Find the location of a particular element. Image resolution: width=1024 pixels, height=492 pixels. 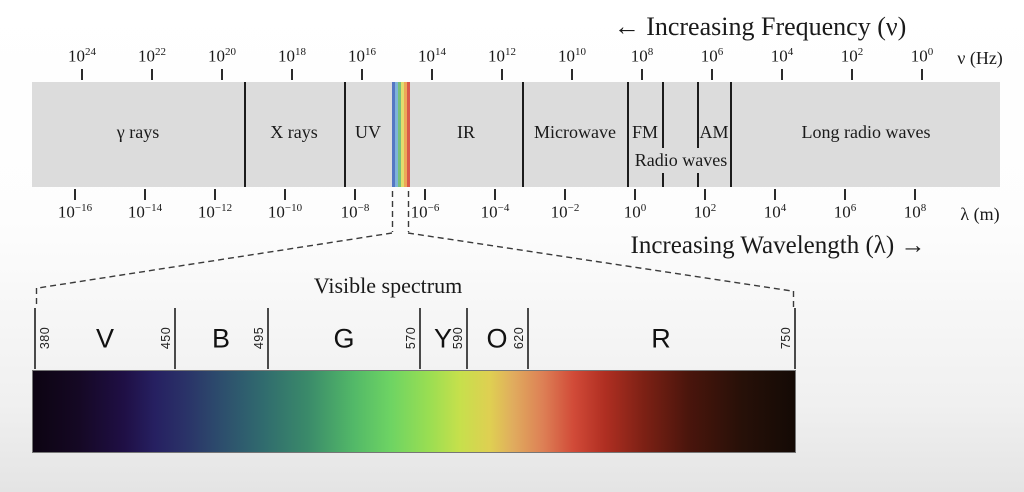

frequency-tick-label: 10¹⁶ is located at coordinates (362, 56).